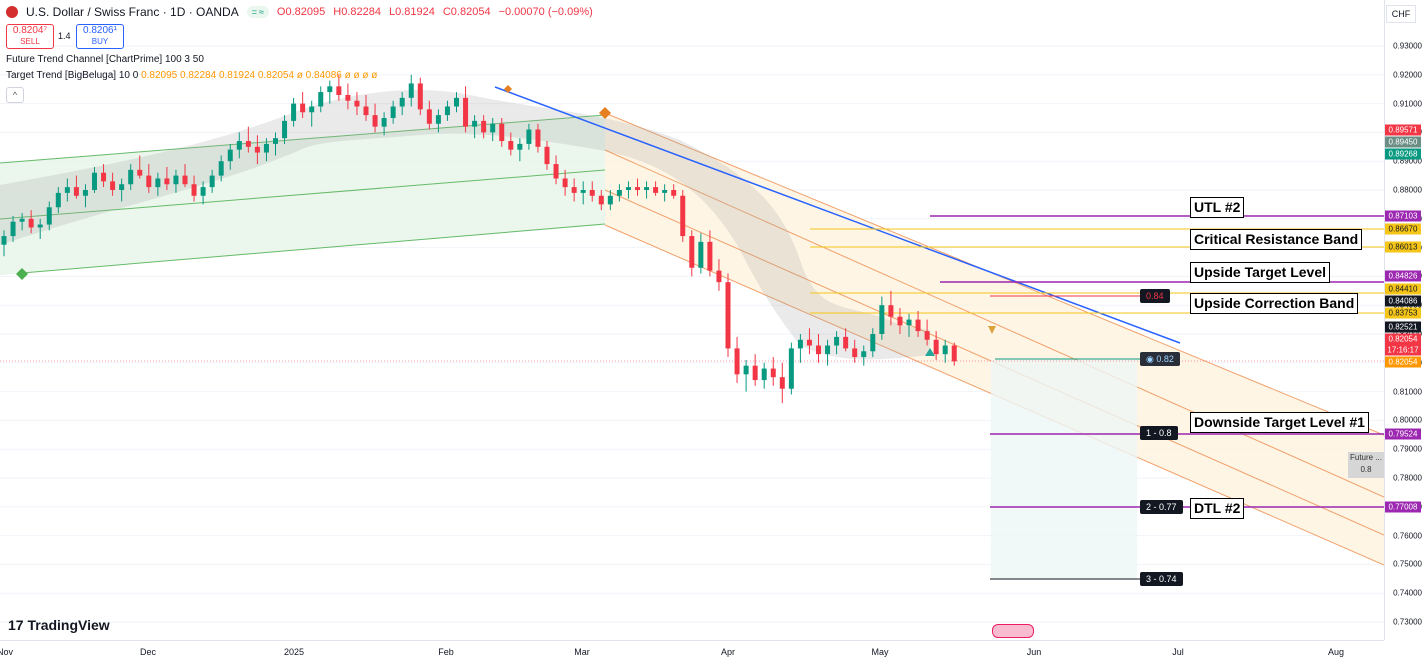  I want to click on orange-diamond-marker-small, so click(508, 89).